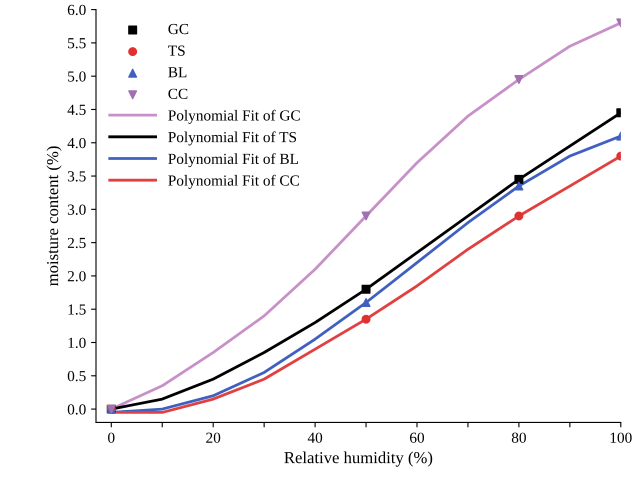 The height and width of the screenshot is (480, 640). What do you see at coordinates (178, 29) in the screenshot?
I see `legend-label: GC` at bounding box center [178, 29].